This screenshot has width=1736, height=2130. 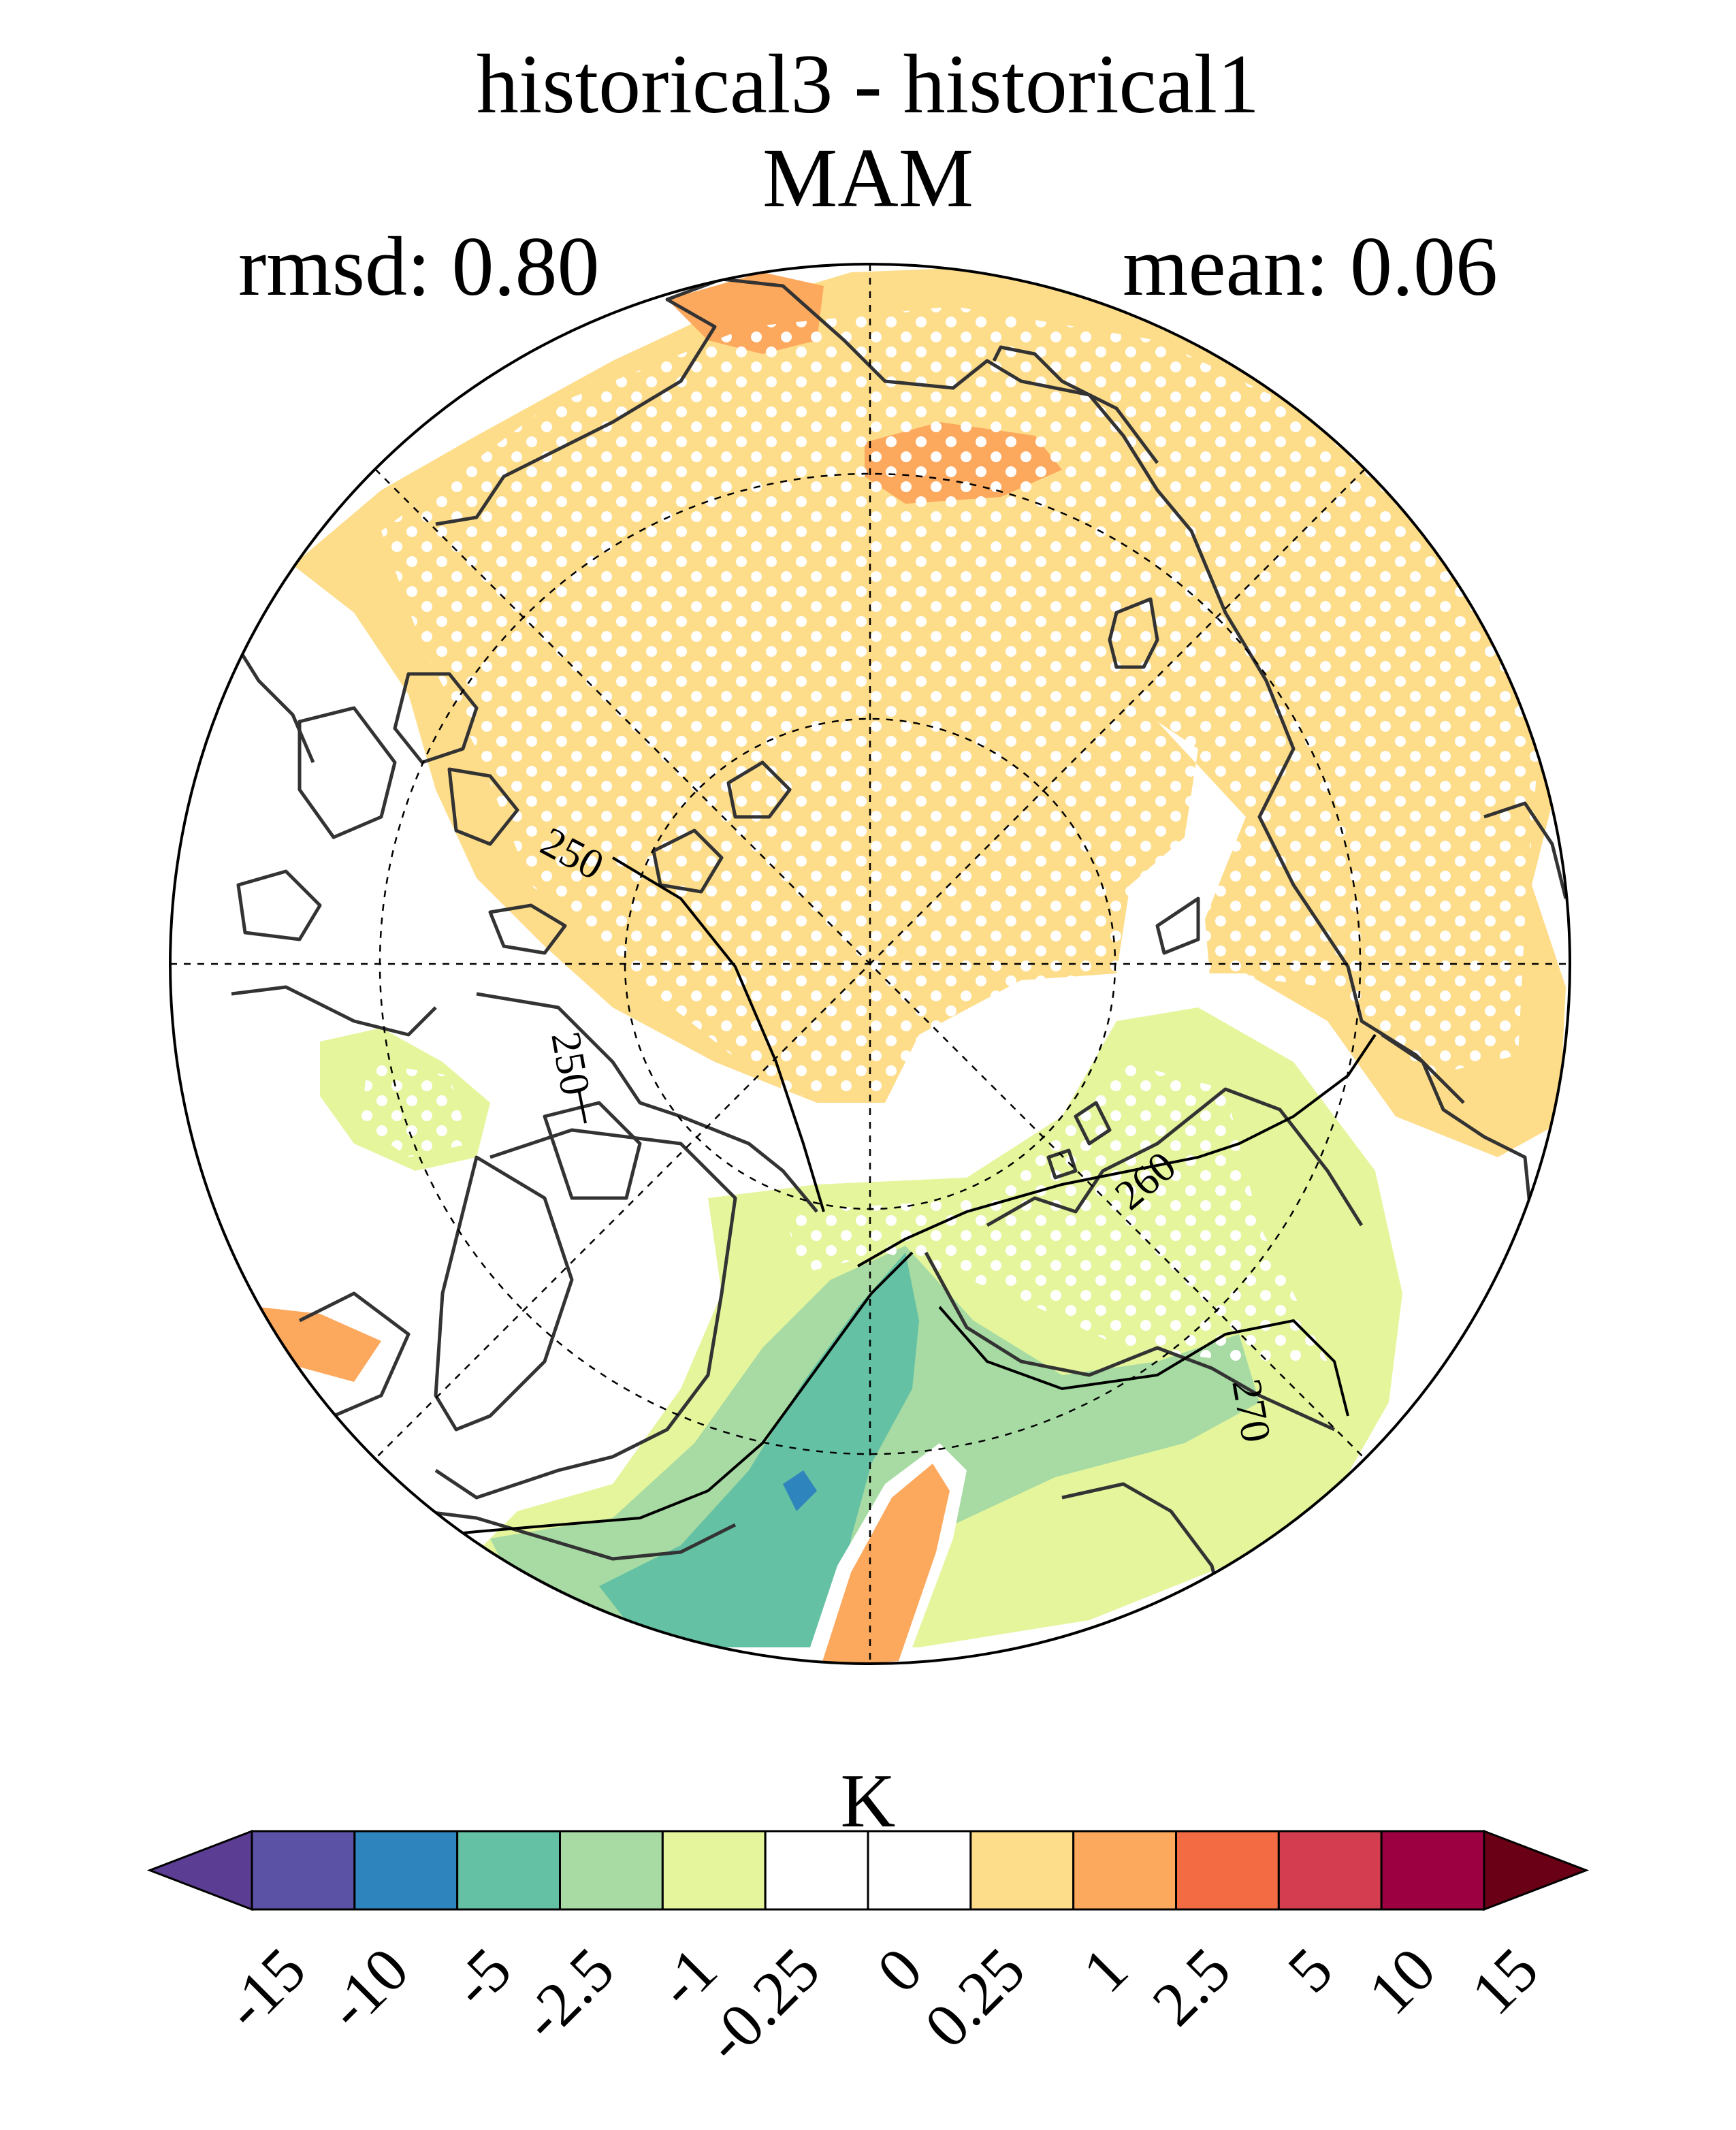 I want to click on cool-dark-tongue, so click(x=759, y=1450).